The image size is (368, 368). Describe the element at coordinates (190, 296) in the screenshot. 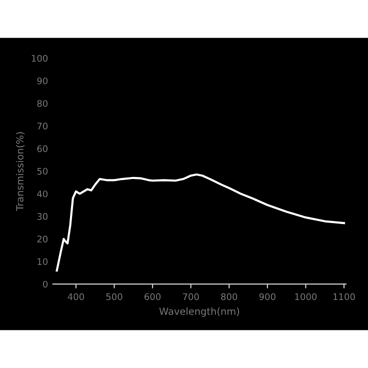

I see `x-tick-label: 700` at that location.